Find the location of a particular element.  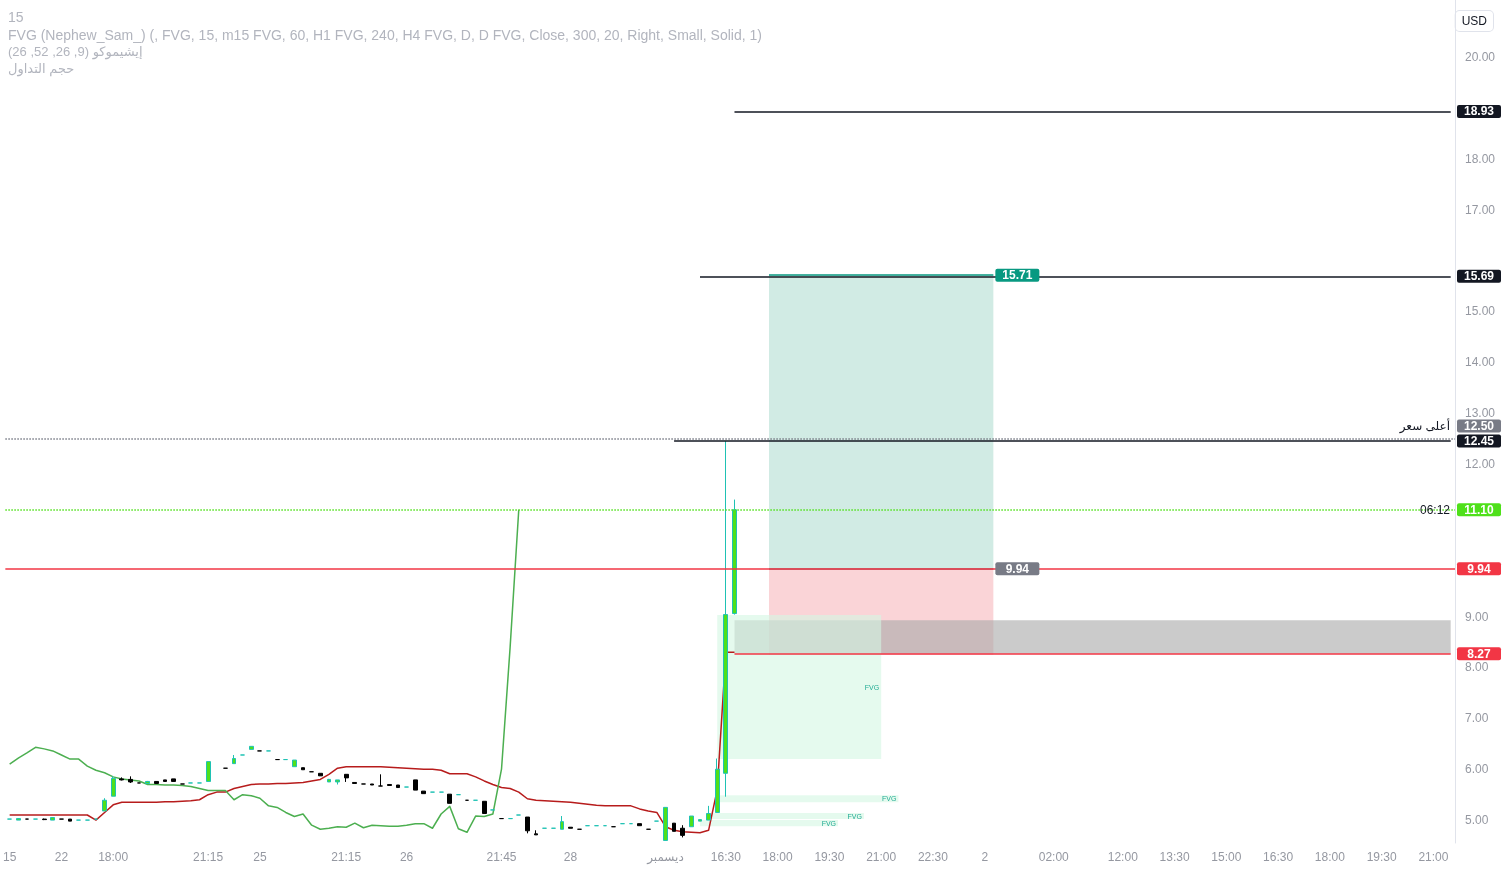

x-tick-label: 28 is located at coordinates (570, 857).